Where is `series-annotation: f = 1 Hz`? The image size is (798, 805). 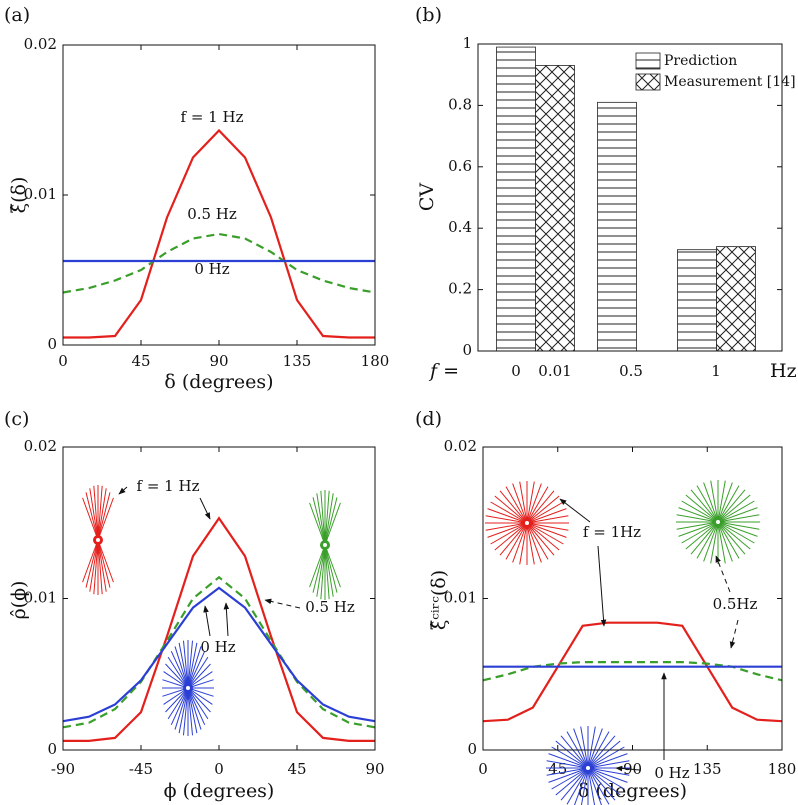
series-annotation: f = 1 Hz is located at coordinates (168, 486).